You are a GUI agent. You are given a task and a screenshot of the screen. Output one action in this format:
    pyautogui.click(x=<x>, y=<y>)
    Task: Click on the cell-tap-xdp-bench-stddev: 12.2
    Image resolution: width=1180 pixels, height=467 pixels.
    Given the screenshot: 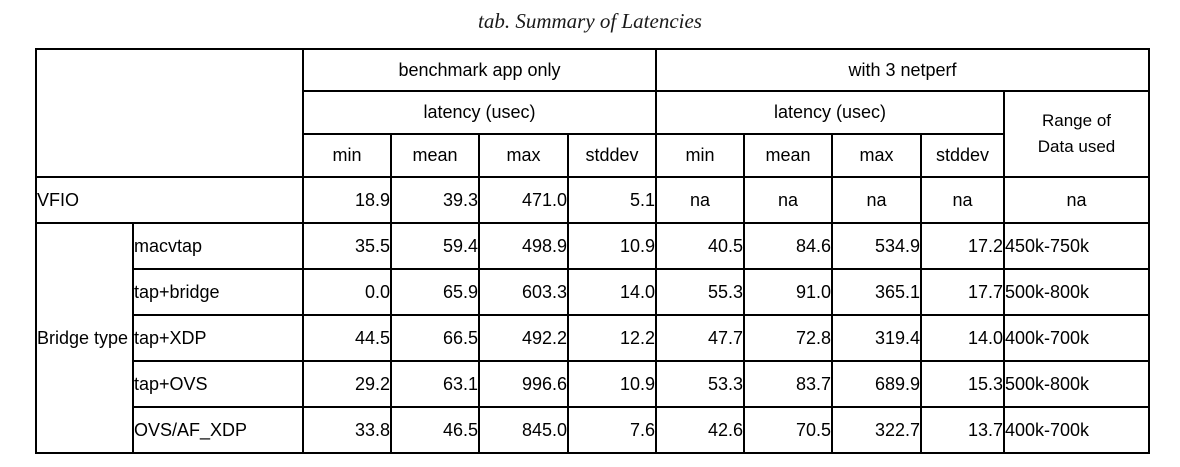 What is the action you would take?
    pyautogui.click(x=612, y=338)
    